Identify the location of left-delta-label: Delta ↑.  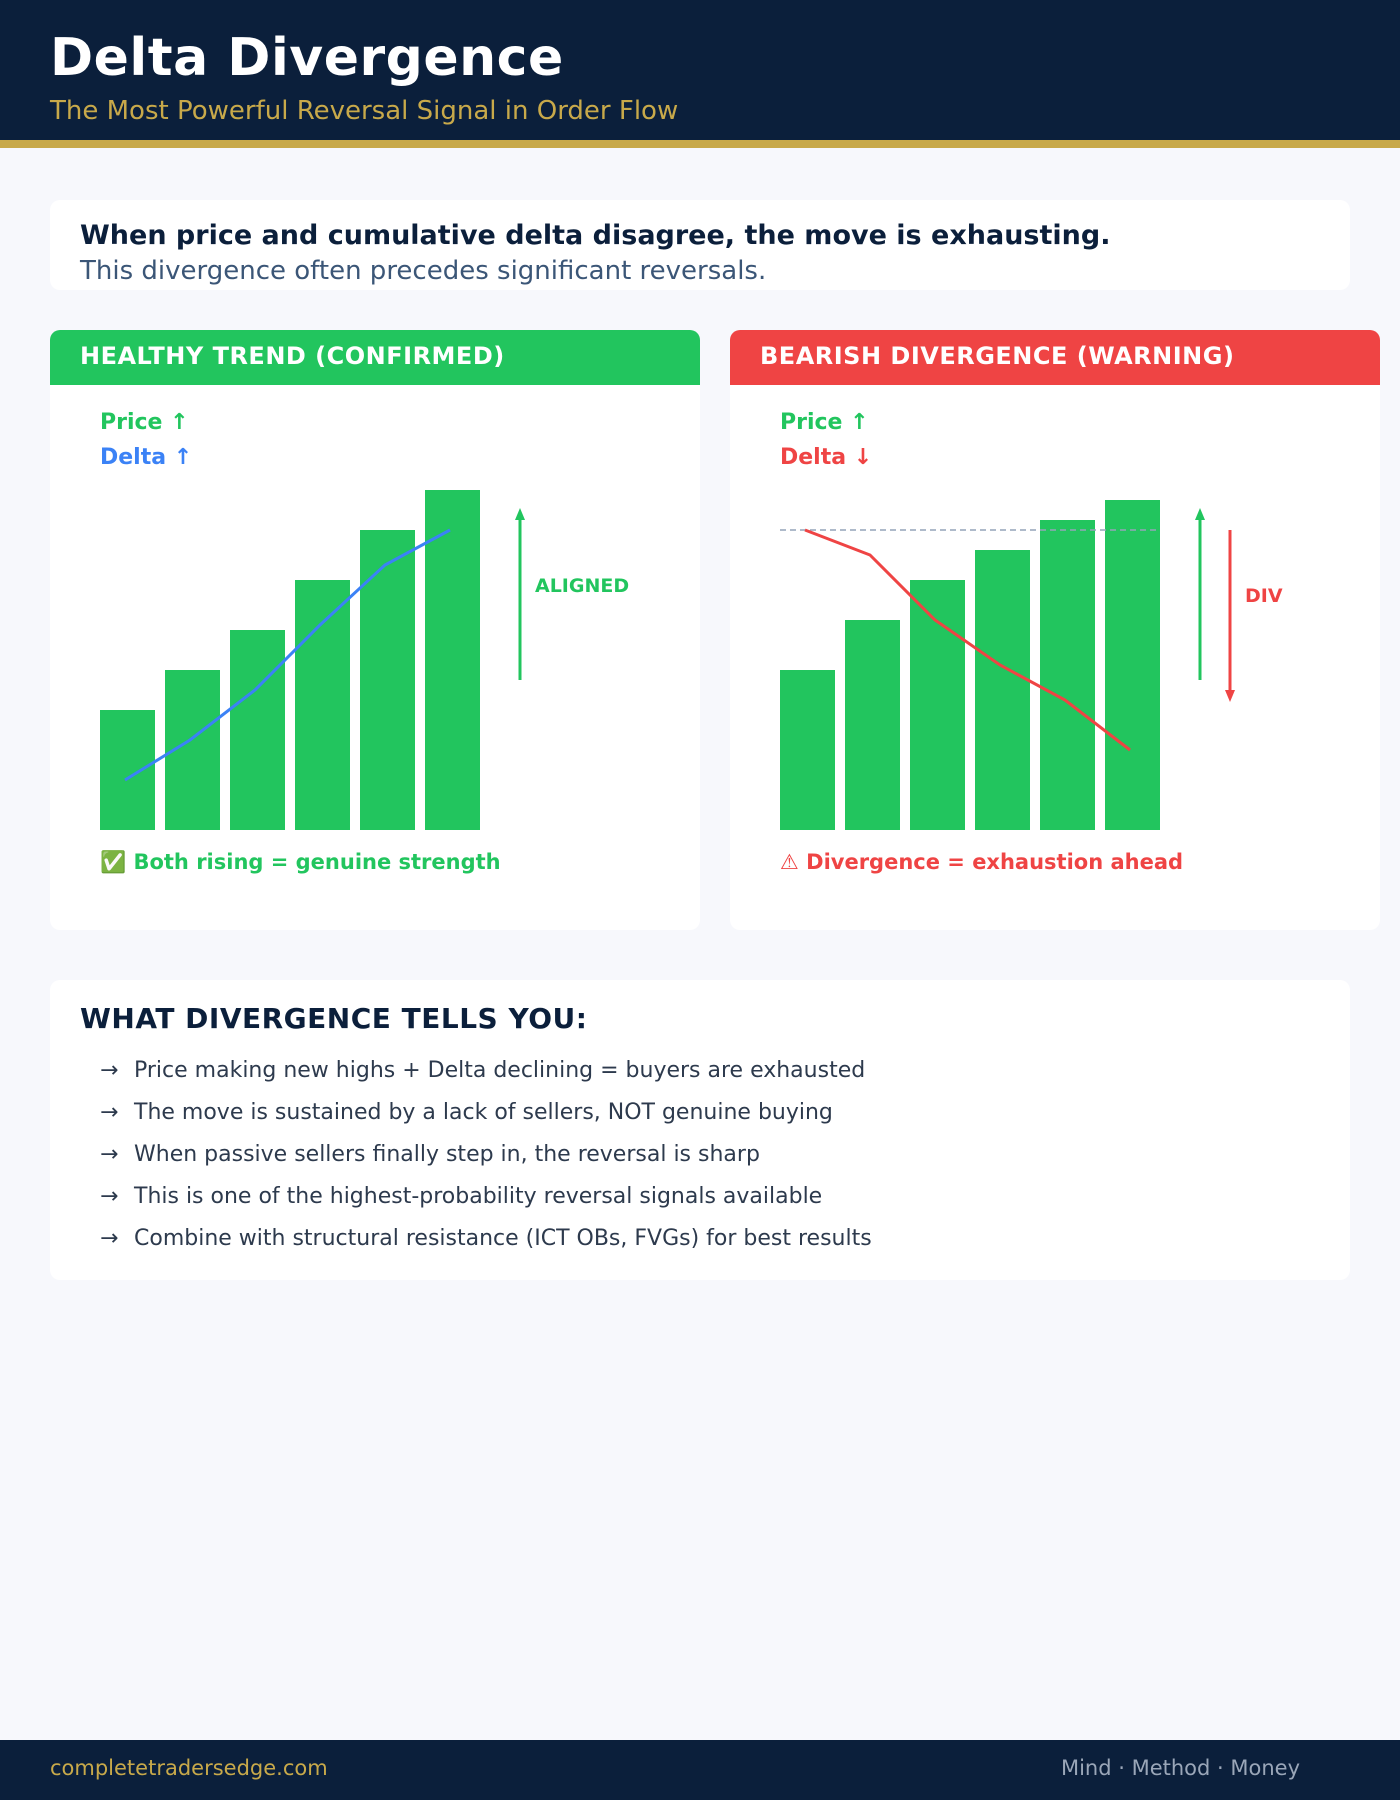
(146, 457).